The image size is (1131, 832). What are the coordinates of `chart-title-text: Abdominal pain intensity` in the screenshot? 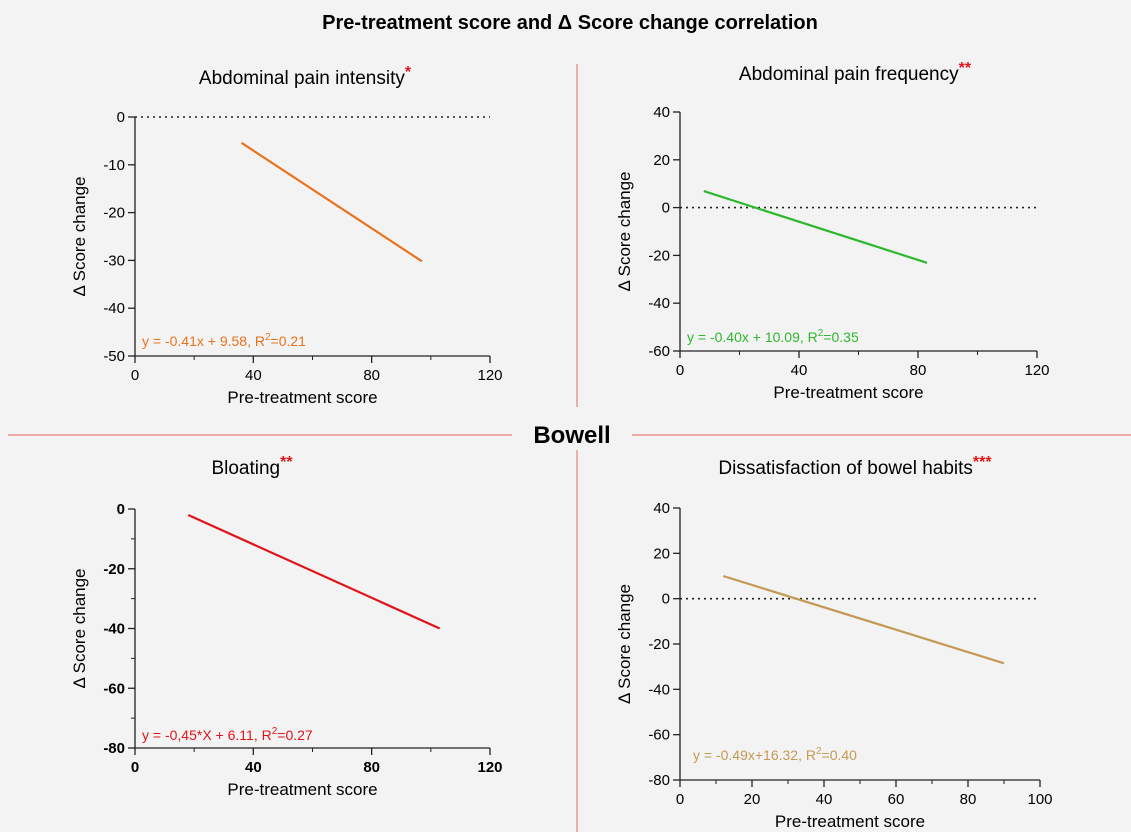 It's located at (302, 78).